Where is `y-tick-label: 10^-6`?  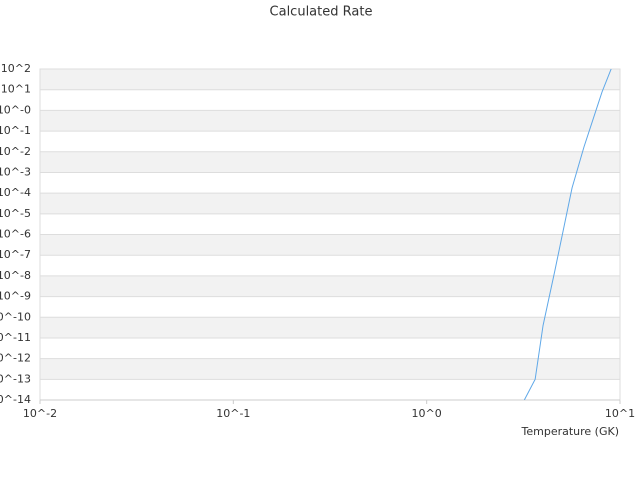
y-tick-label: 10^-6 is located at coordinates (15, 234).